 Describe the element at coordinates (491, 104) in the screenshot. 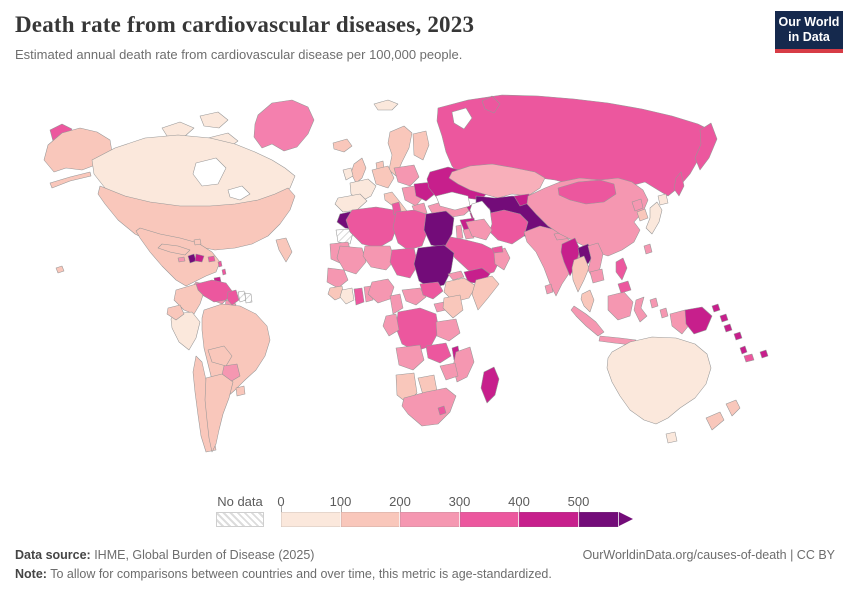

I see `region-novaya-zemlya` at that location.